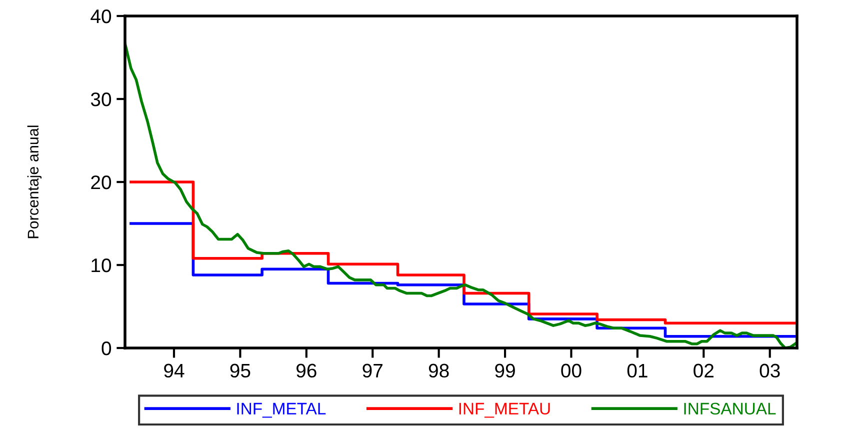 The width and height of the screenshot is (841, 431). I want to click on y-tick-label: 30, so click(101, 99).